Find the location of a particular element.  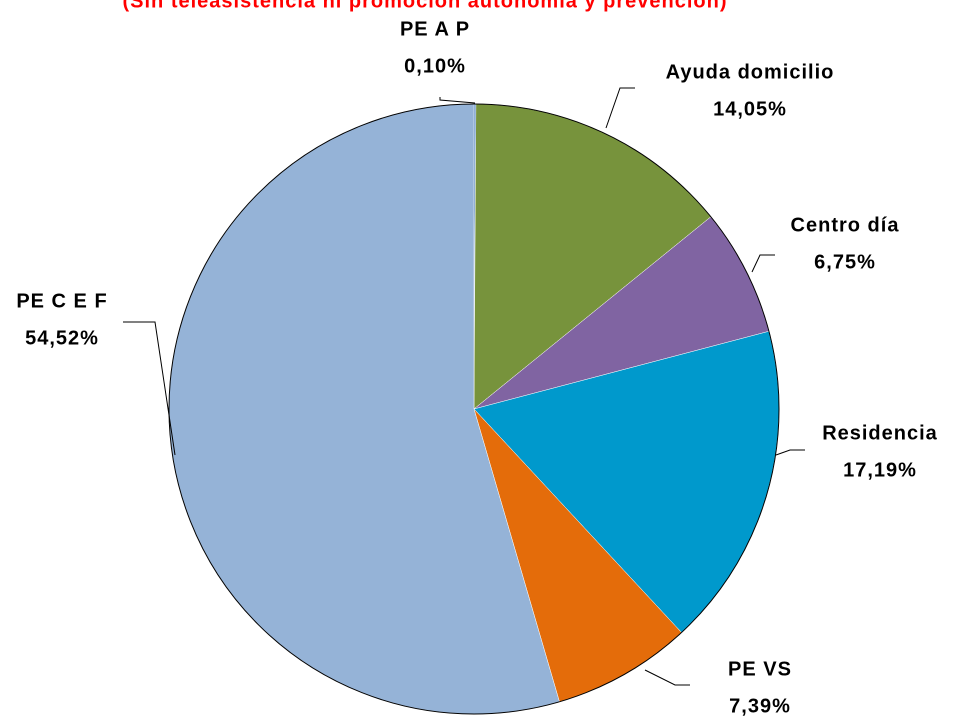

value-label: 6,75% is located at coordinates (845, 262).